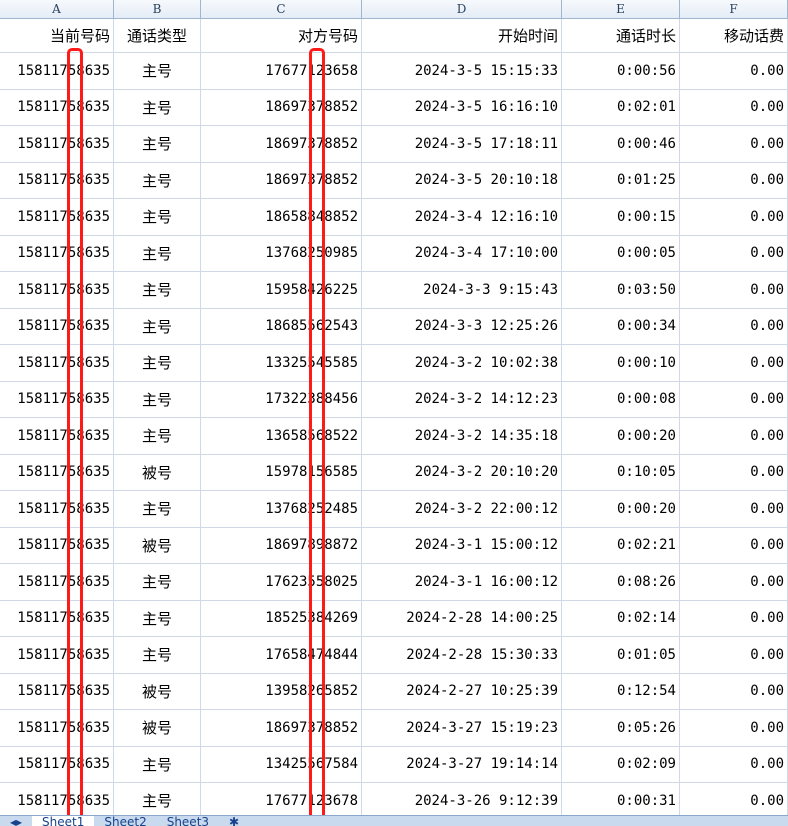 This screenshot has height=826, width=788. What do you see at coordinates (281, 35) in the screenshot?
I see `header-cell: 对方号码` at bounding box center [281, 35].